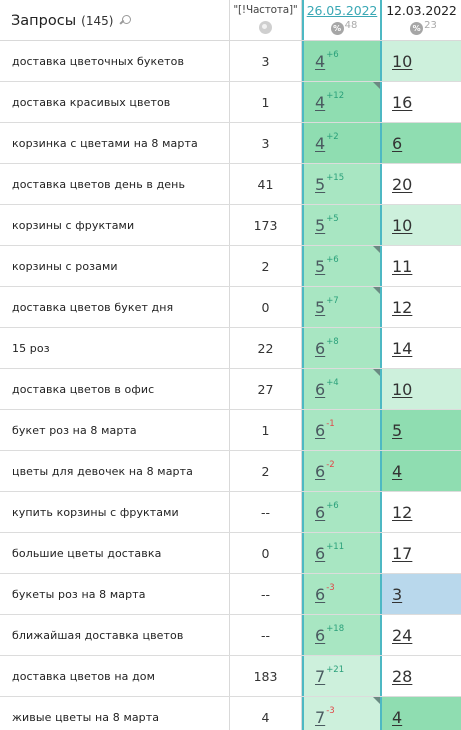  Describe the element at coordinates (115, 61) in the screenshot. I see `query-cell: доставка цветочных букетов` at that location.